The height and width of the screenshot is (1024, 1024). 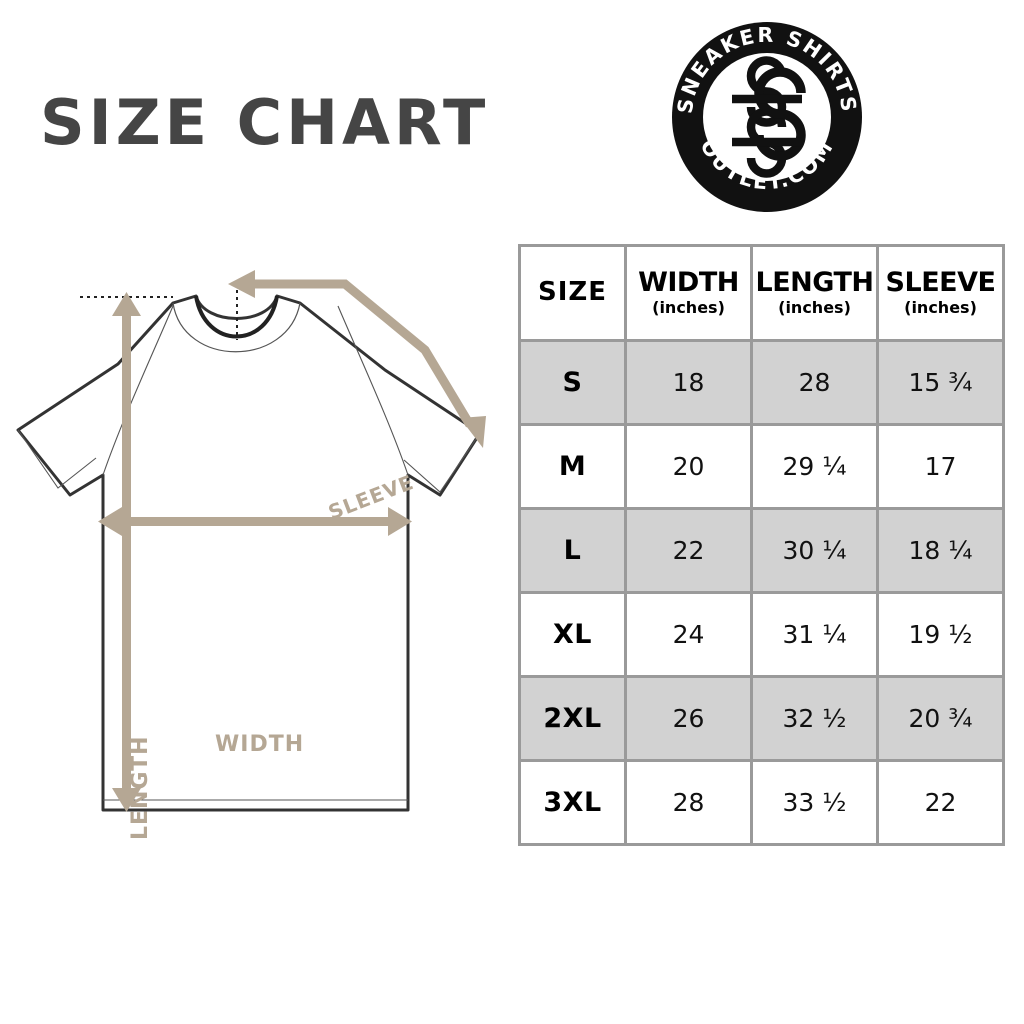 What do you see at coordinates (572, 802) in the screenshot?
I see `cell-size: 3XL` at bounding box center [572, 802].